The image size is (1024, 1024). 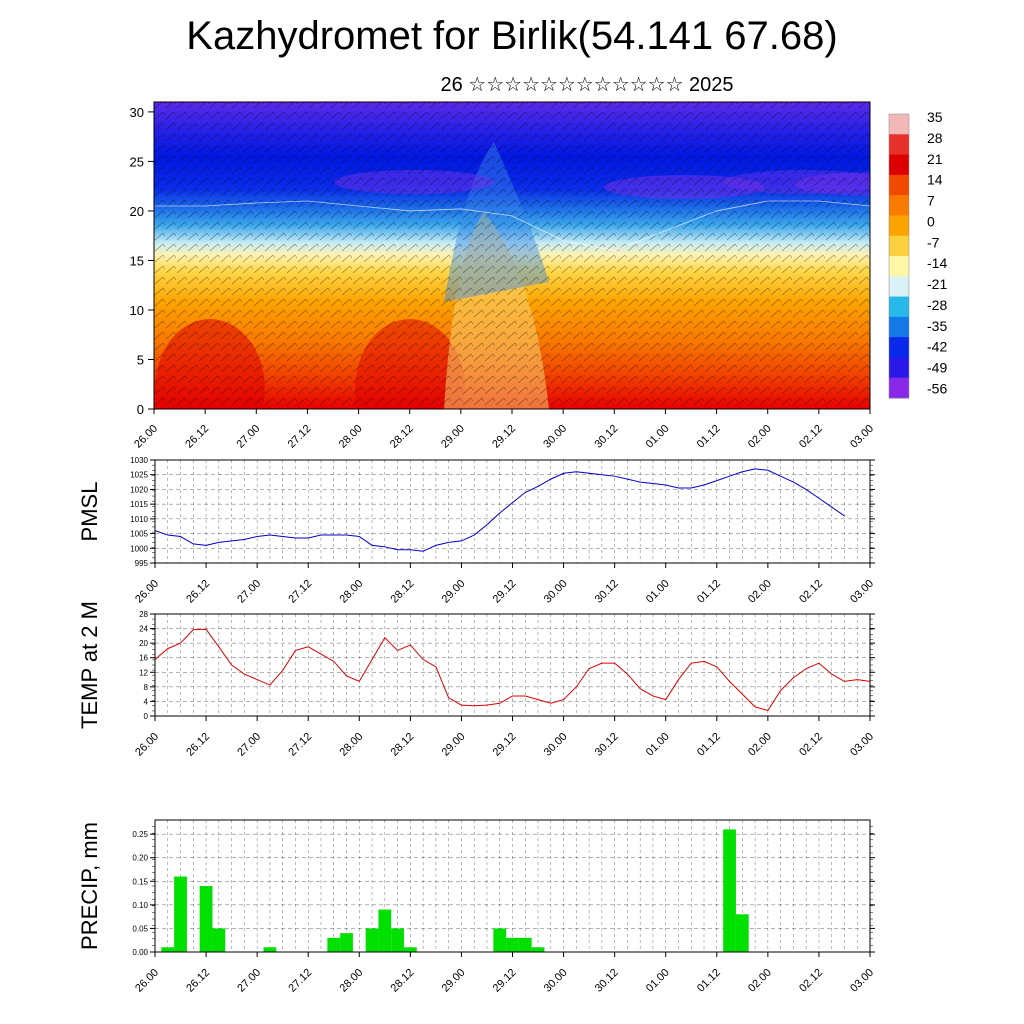 I want to click on page-title: Kazhydromet for Birlik(54.141 67.68), so click(x=512, y=36).